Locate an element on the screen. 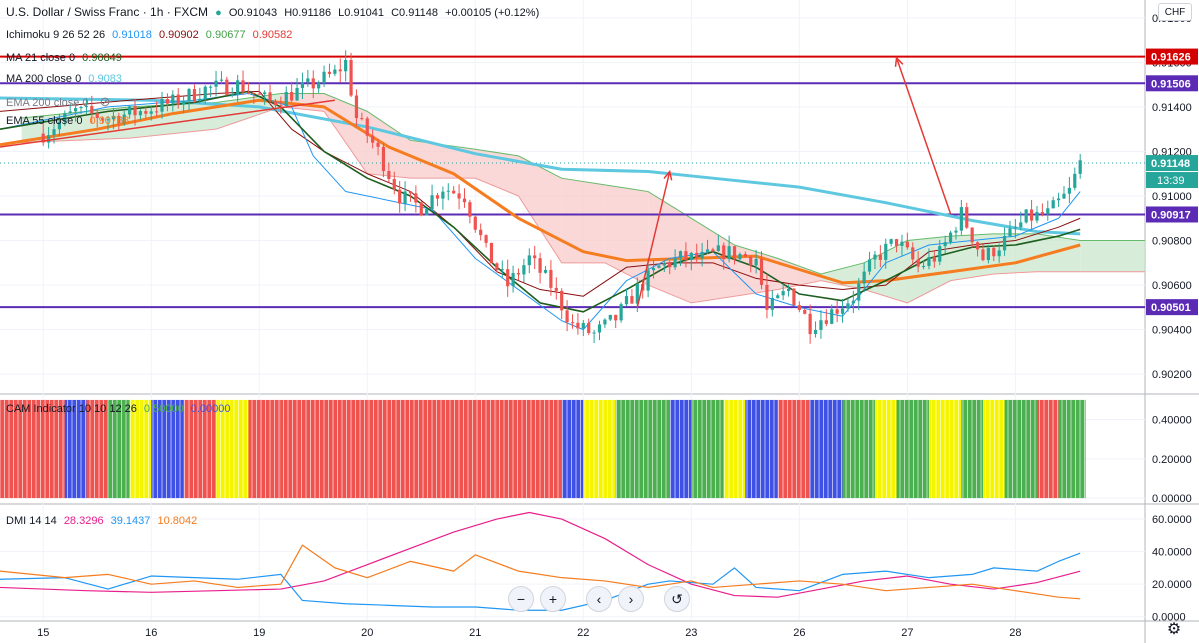 The image size is (1199, 643). price-tick-label: 0.90400 is located at coordinates (1172, 331).